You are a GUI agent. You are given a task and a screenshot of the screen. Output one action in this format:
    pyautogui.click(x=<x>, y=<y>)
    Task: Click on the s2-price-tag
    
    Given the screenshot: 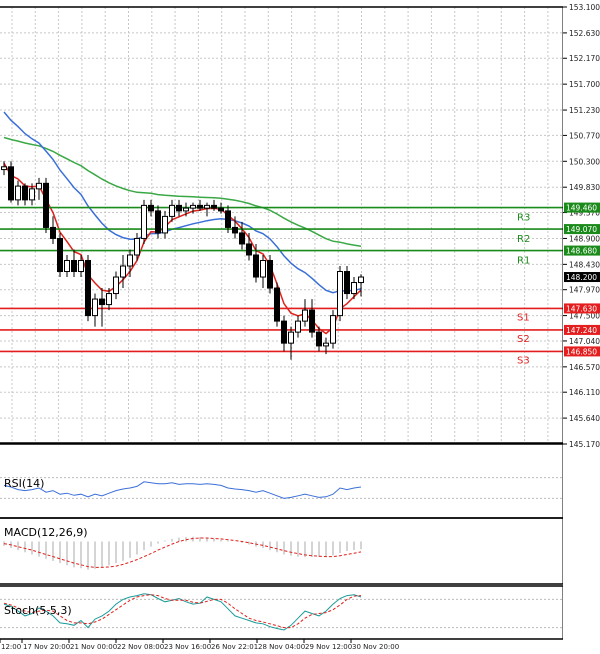 What is the action you would take?
    pyautogui.click(x=582, y=329)
    